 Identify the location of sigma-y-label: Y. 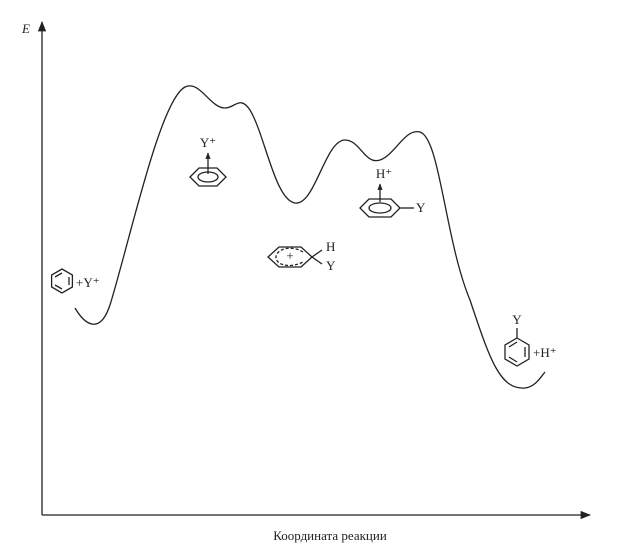
(331, 265).